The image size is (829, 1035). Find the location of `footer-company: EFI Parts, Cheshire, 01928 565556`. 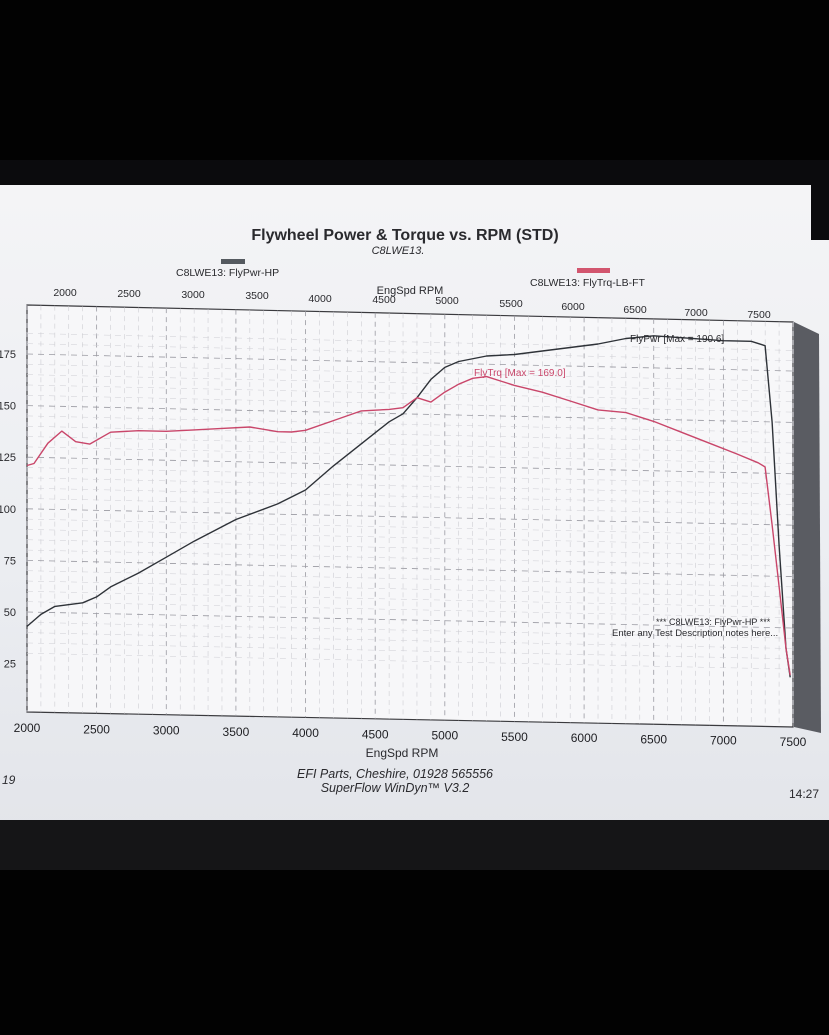

footer-company: EFI Parts, Cheshire, 01928 565556 is located at coordinates (395, 774).